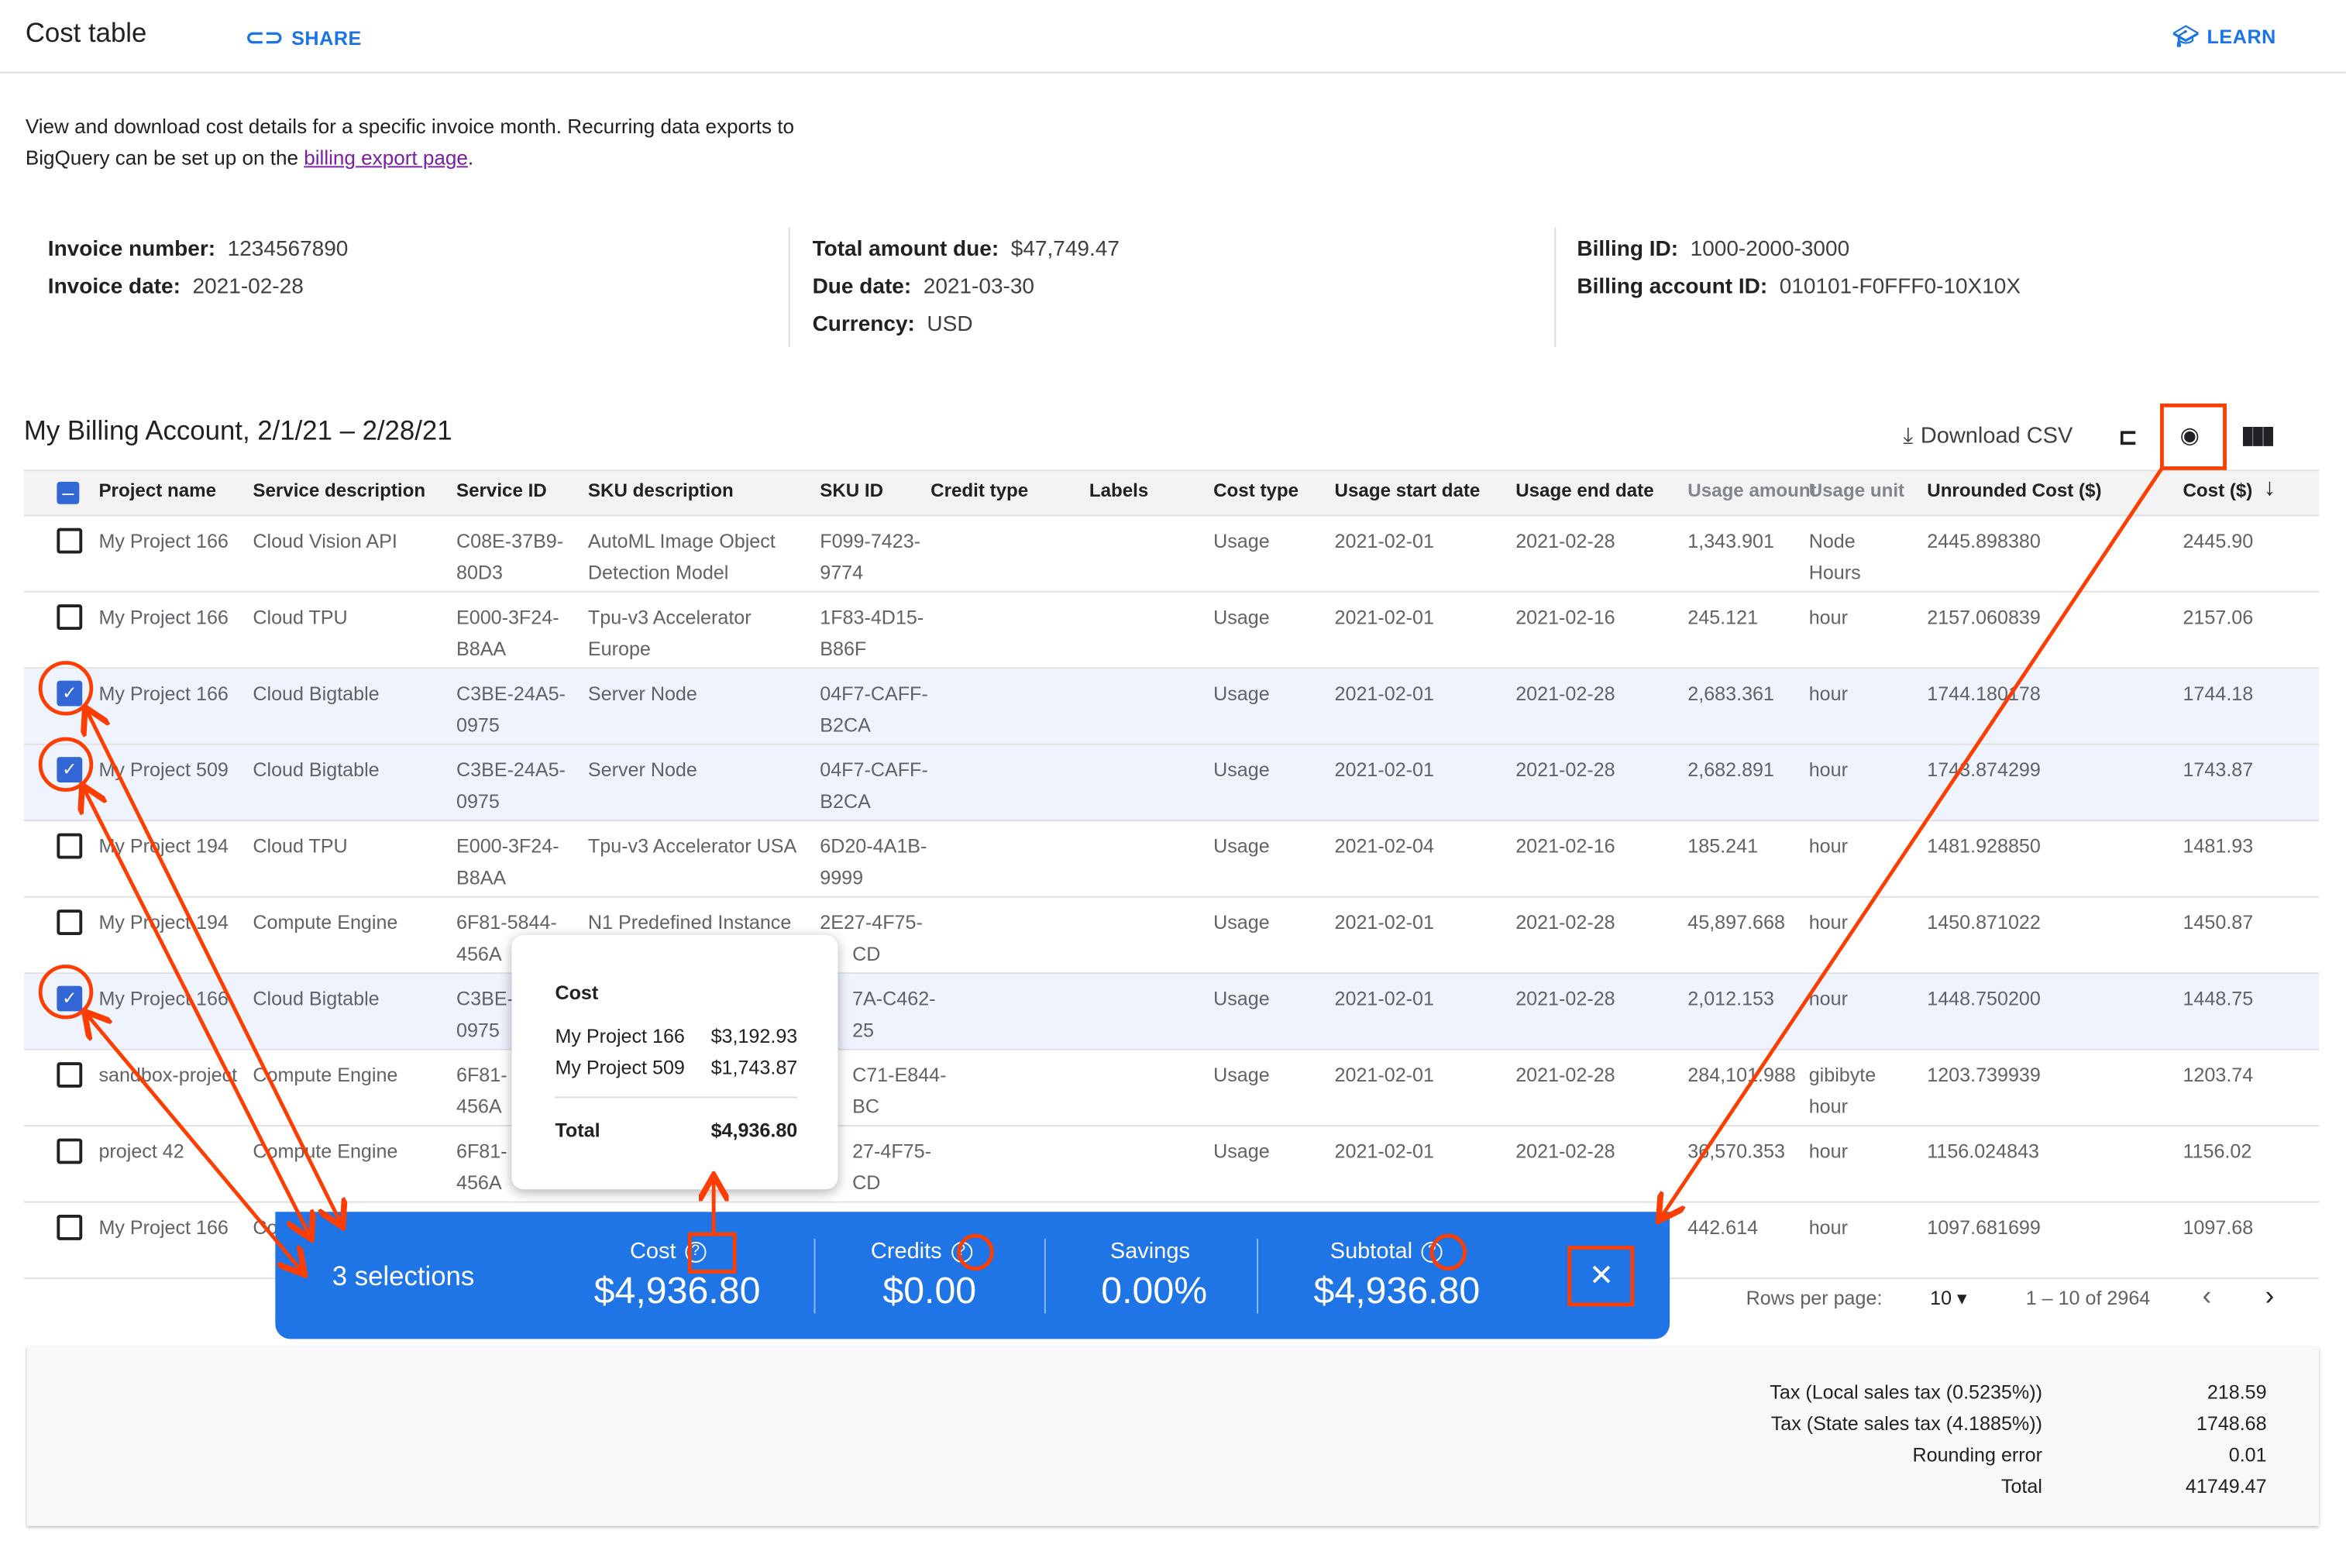  I want to click on column-header: Service description, so click(339, 490).